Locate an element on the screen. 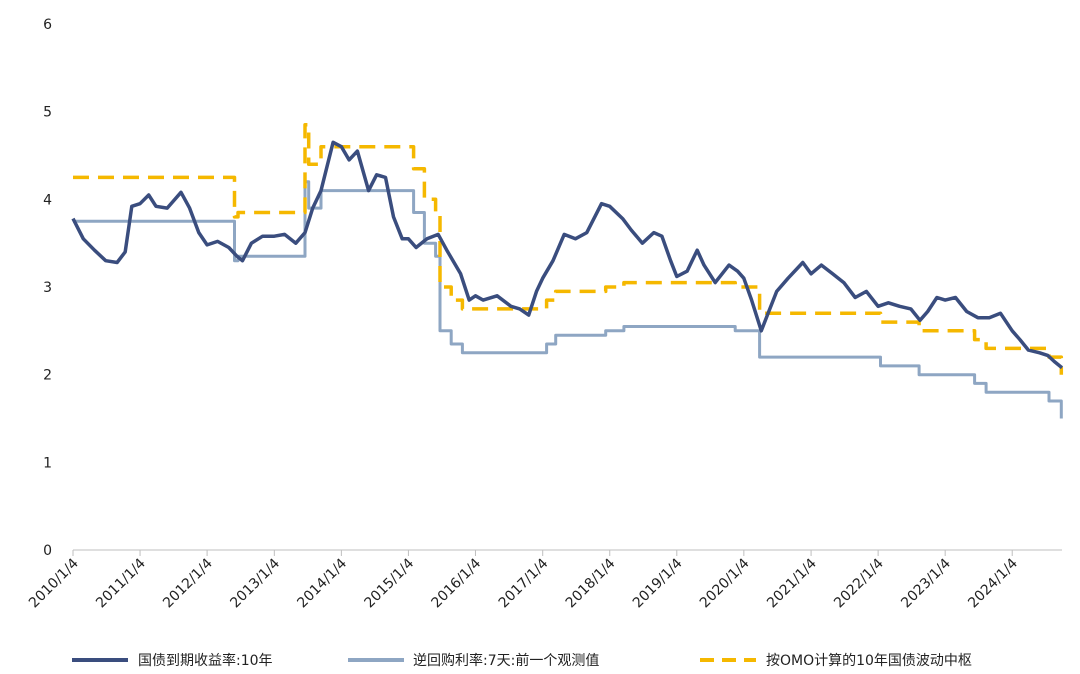  y-axis-ticks: 0 1 2 3 4 5 6 is located at coordinates (47, 288).